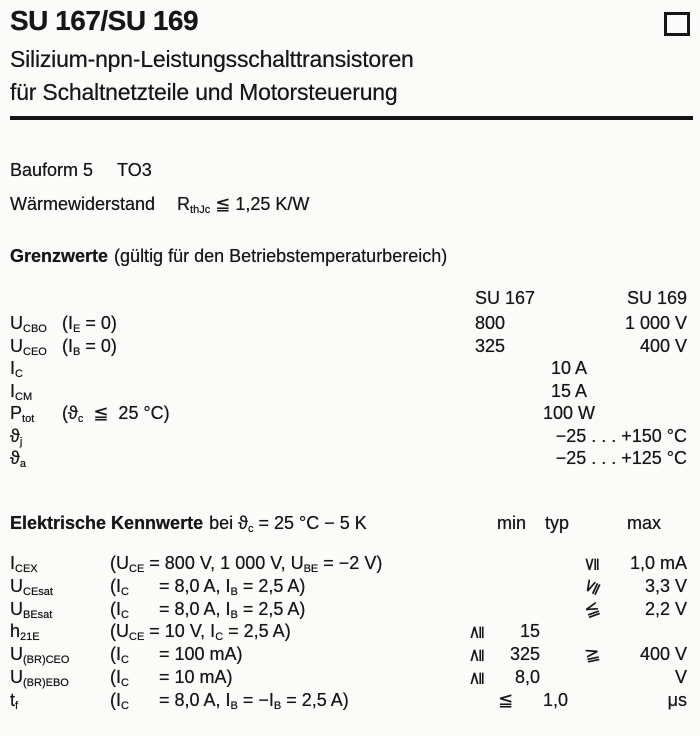 The height and width of the screenshot is (736, 700). Describe the element at coordinates (505, 298) in the screenshot. I see `column-header-su167: SU 167` at that location.